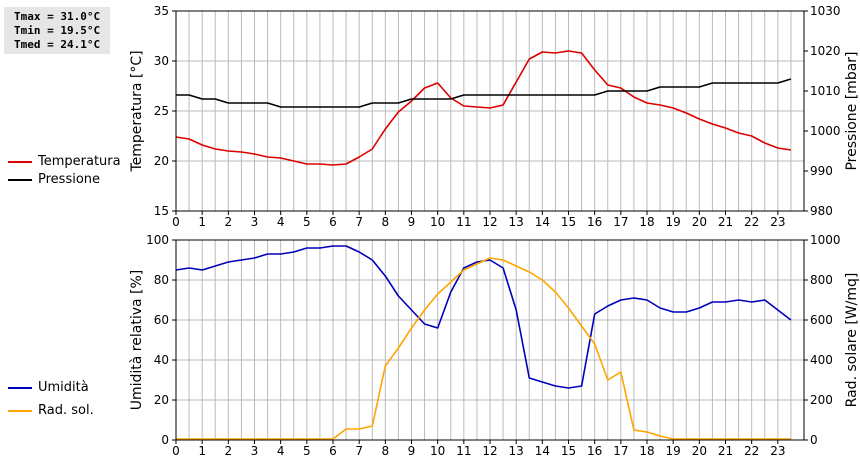 The image size is (860, 460). What do you see at coordinates (751, 451) in the screenshot?
I see `chart-bottom-x-tick-label: 22` at bounding box center [751, 451].